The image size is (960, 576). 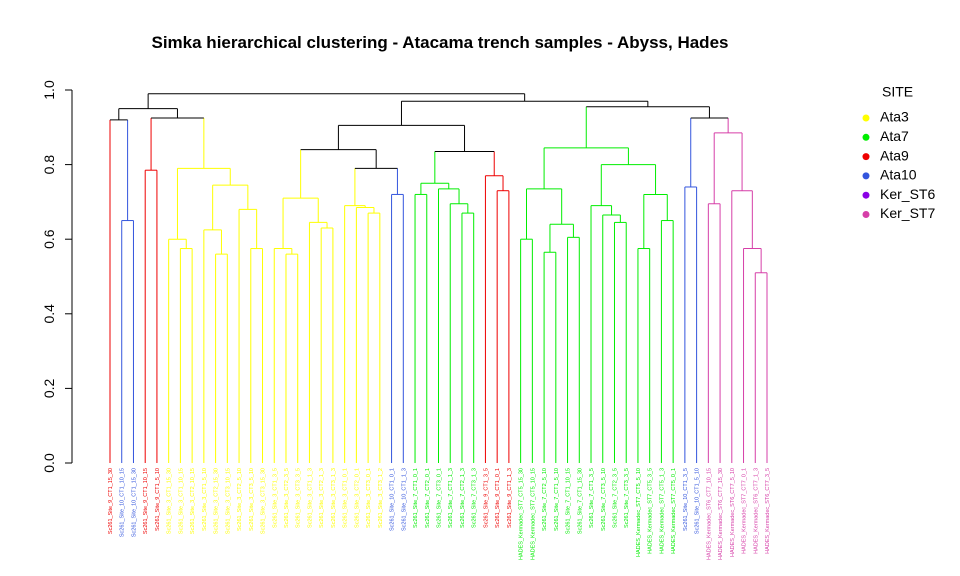 What do you see at coordinates (123, 502) in the screenshot?
I see `leaf-label: Sc261_Site_10_CT1_10_15` at bounding box center [123, 502].